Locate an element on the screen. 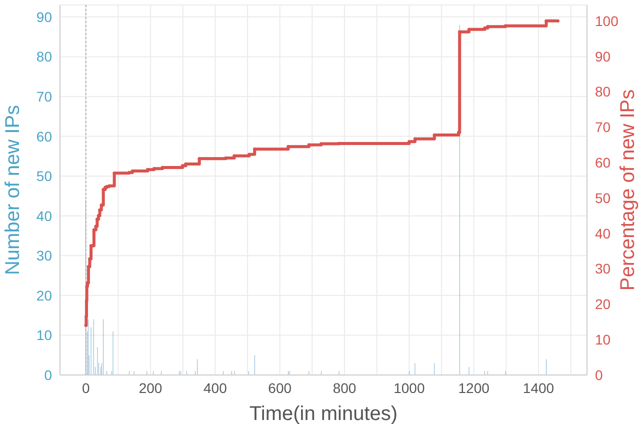 Image resolution: width=640 pixels, height=424 pixels. y-tick-label: 80 is located at coordinates (44, 56).